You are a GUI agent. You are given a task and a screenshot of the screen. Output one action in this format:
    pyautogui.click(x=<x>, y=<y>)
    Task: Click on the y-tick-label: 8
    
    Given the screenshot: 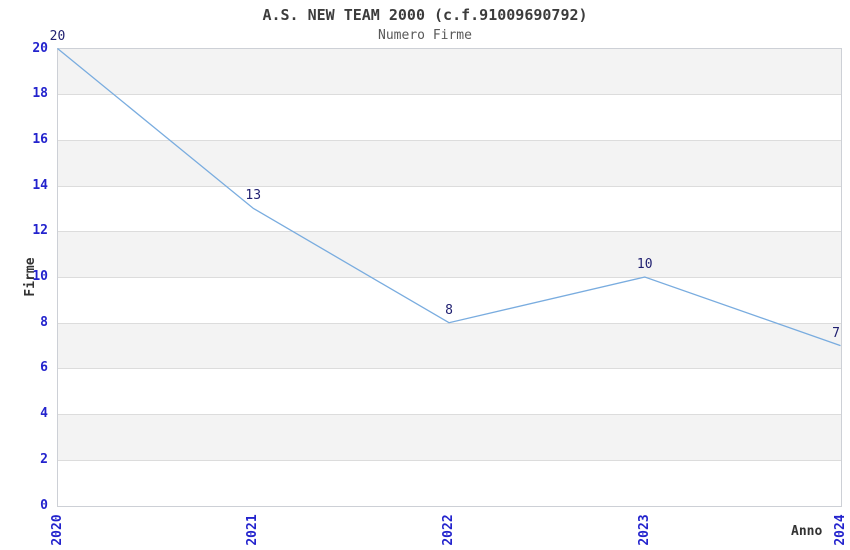 What is the action you would take?
    pyautogui.click(x=44, y=322)
    